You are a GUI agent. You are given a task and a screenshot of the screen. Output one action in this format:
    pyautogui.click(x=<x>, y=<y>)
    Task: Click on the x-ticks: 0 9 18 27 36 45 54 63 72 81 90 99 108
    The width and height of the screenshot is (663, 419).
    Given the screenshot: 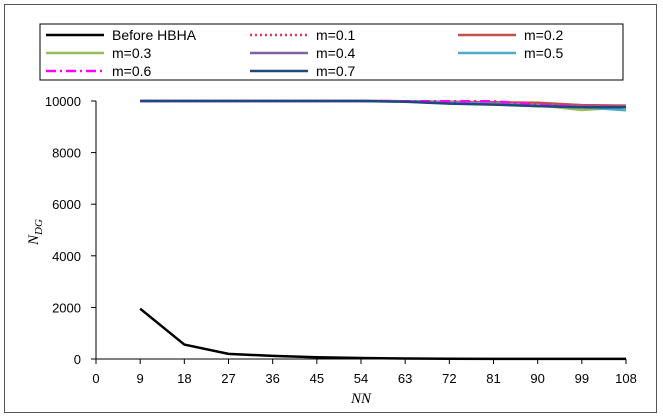 What is the action you would take?
    pyautogui.click(x=364, y=372)
    